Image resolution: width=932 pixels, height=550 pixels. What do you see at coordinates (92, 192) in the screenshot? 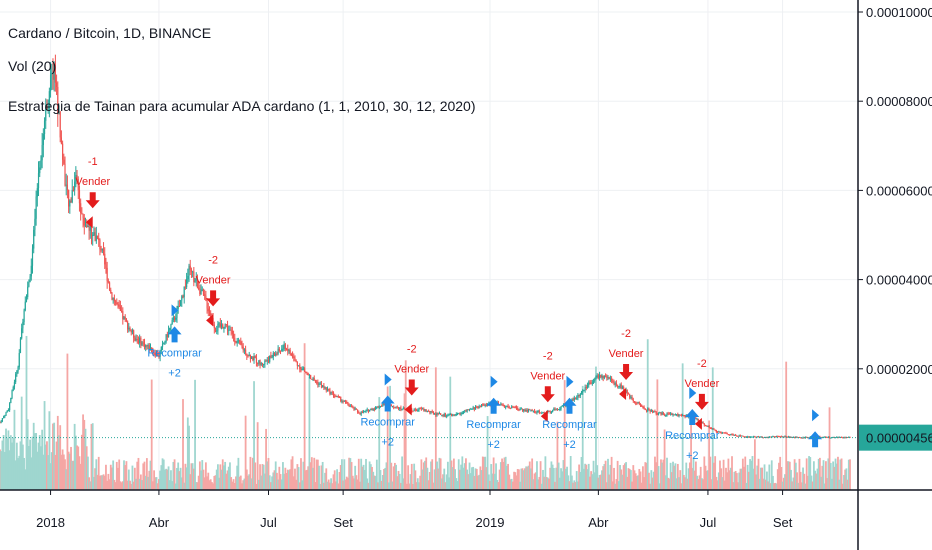
I see `sell-signal: Vender -1` at bounding box center [92, 192].